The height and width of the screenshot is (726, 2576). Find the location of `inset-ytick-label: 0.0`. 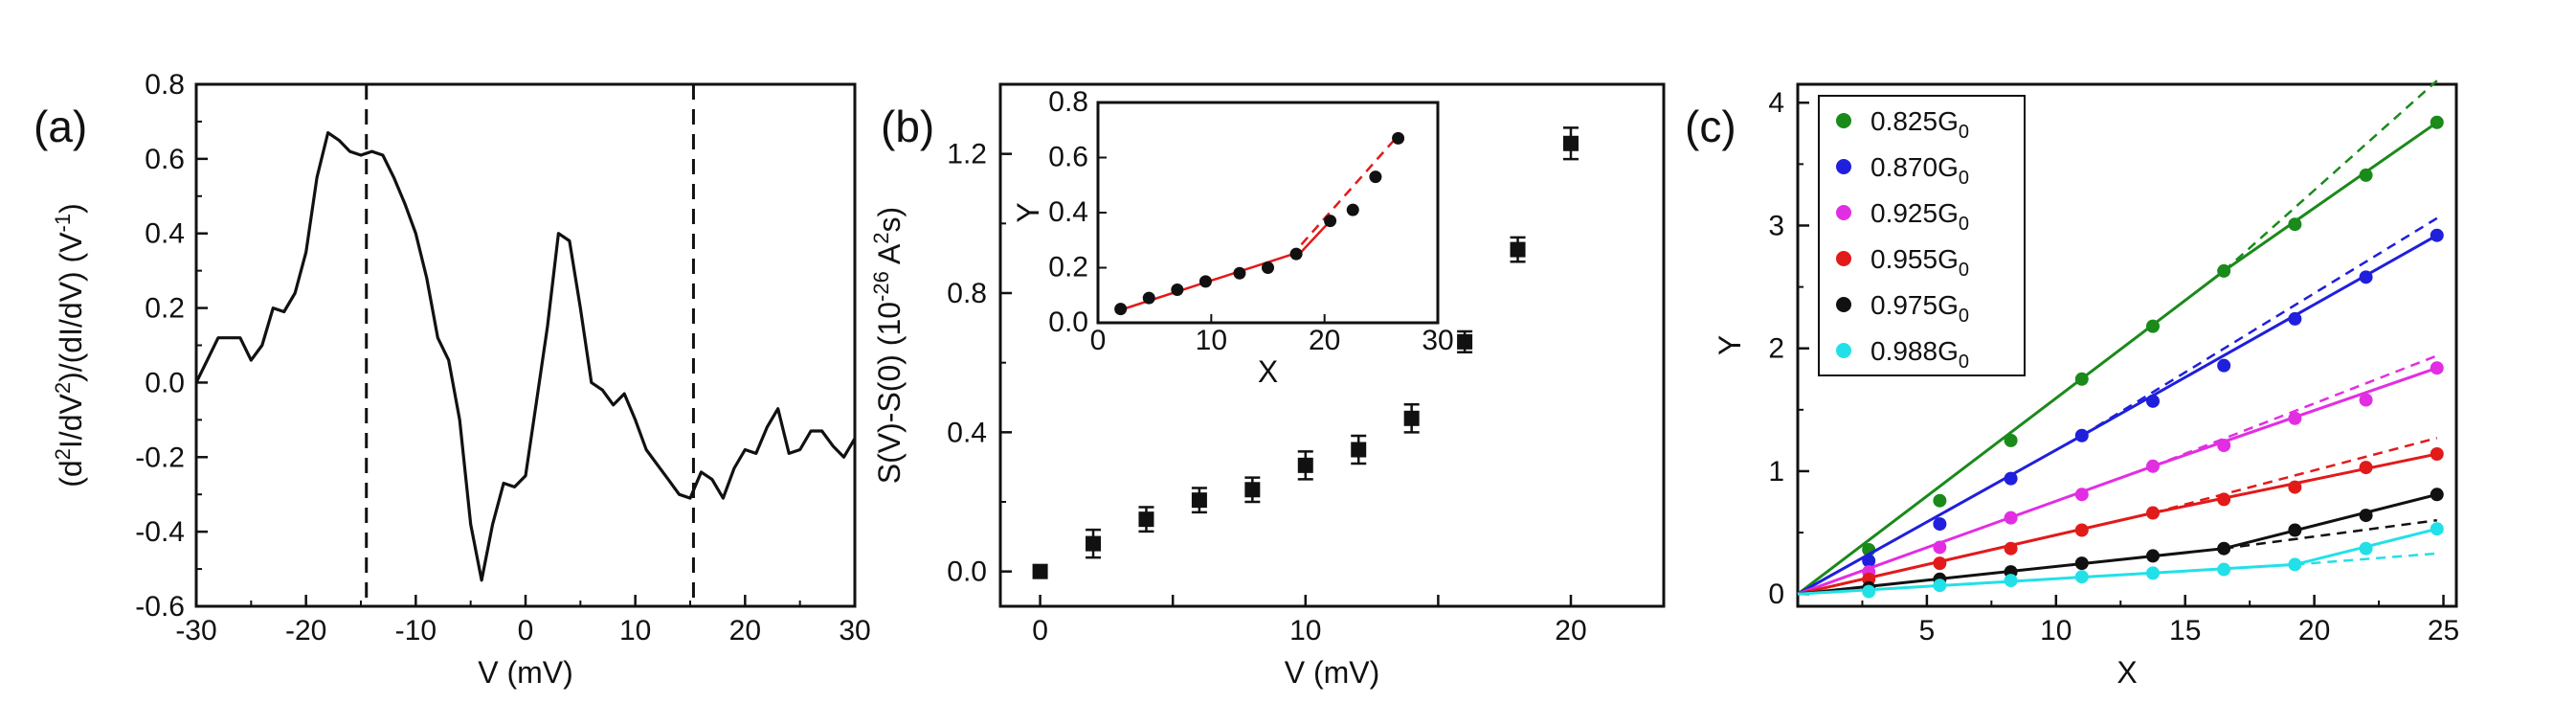

inset-ytick-label: 0.0 is located at coordinates (1068, 322).